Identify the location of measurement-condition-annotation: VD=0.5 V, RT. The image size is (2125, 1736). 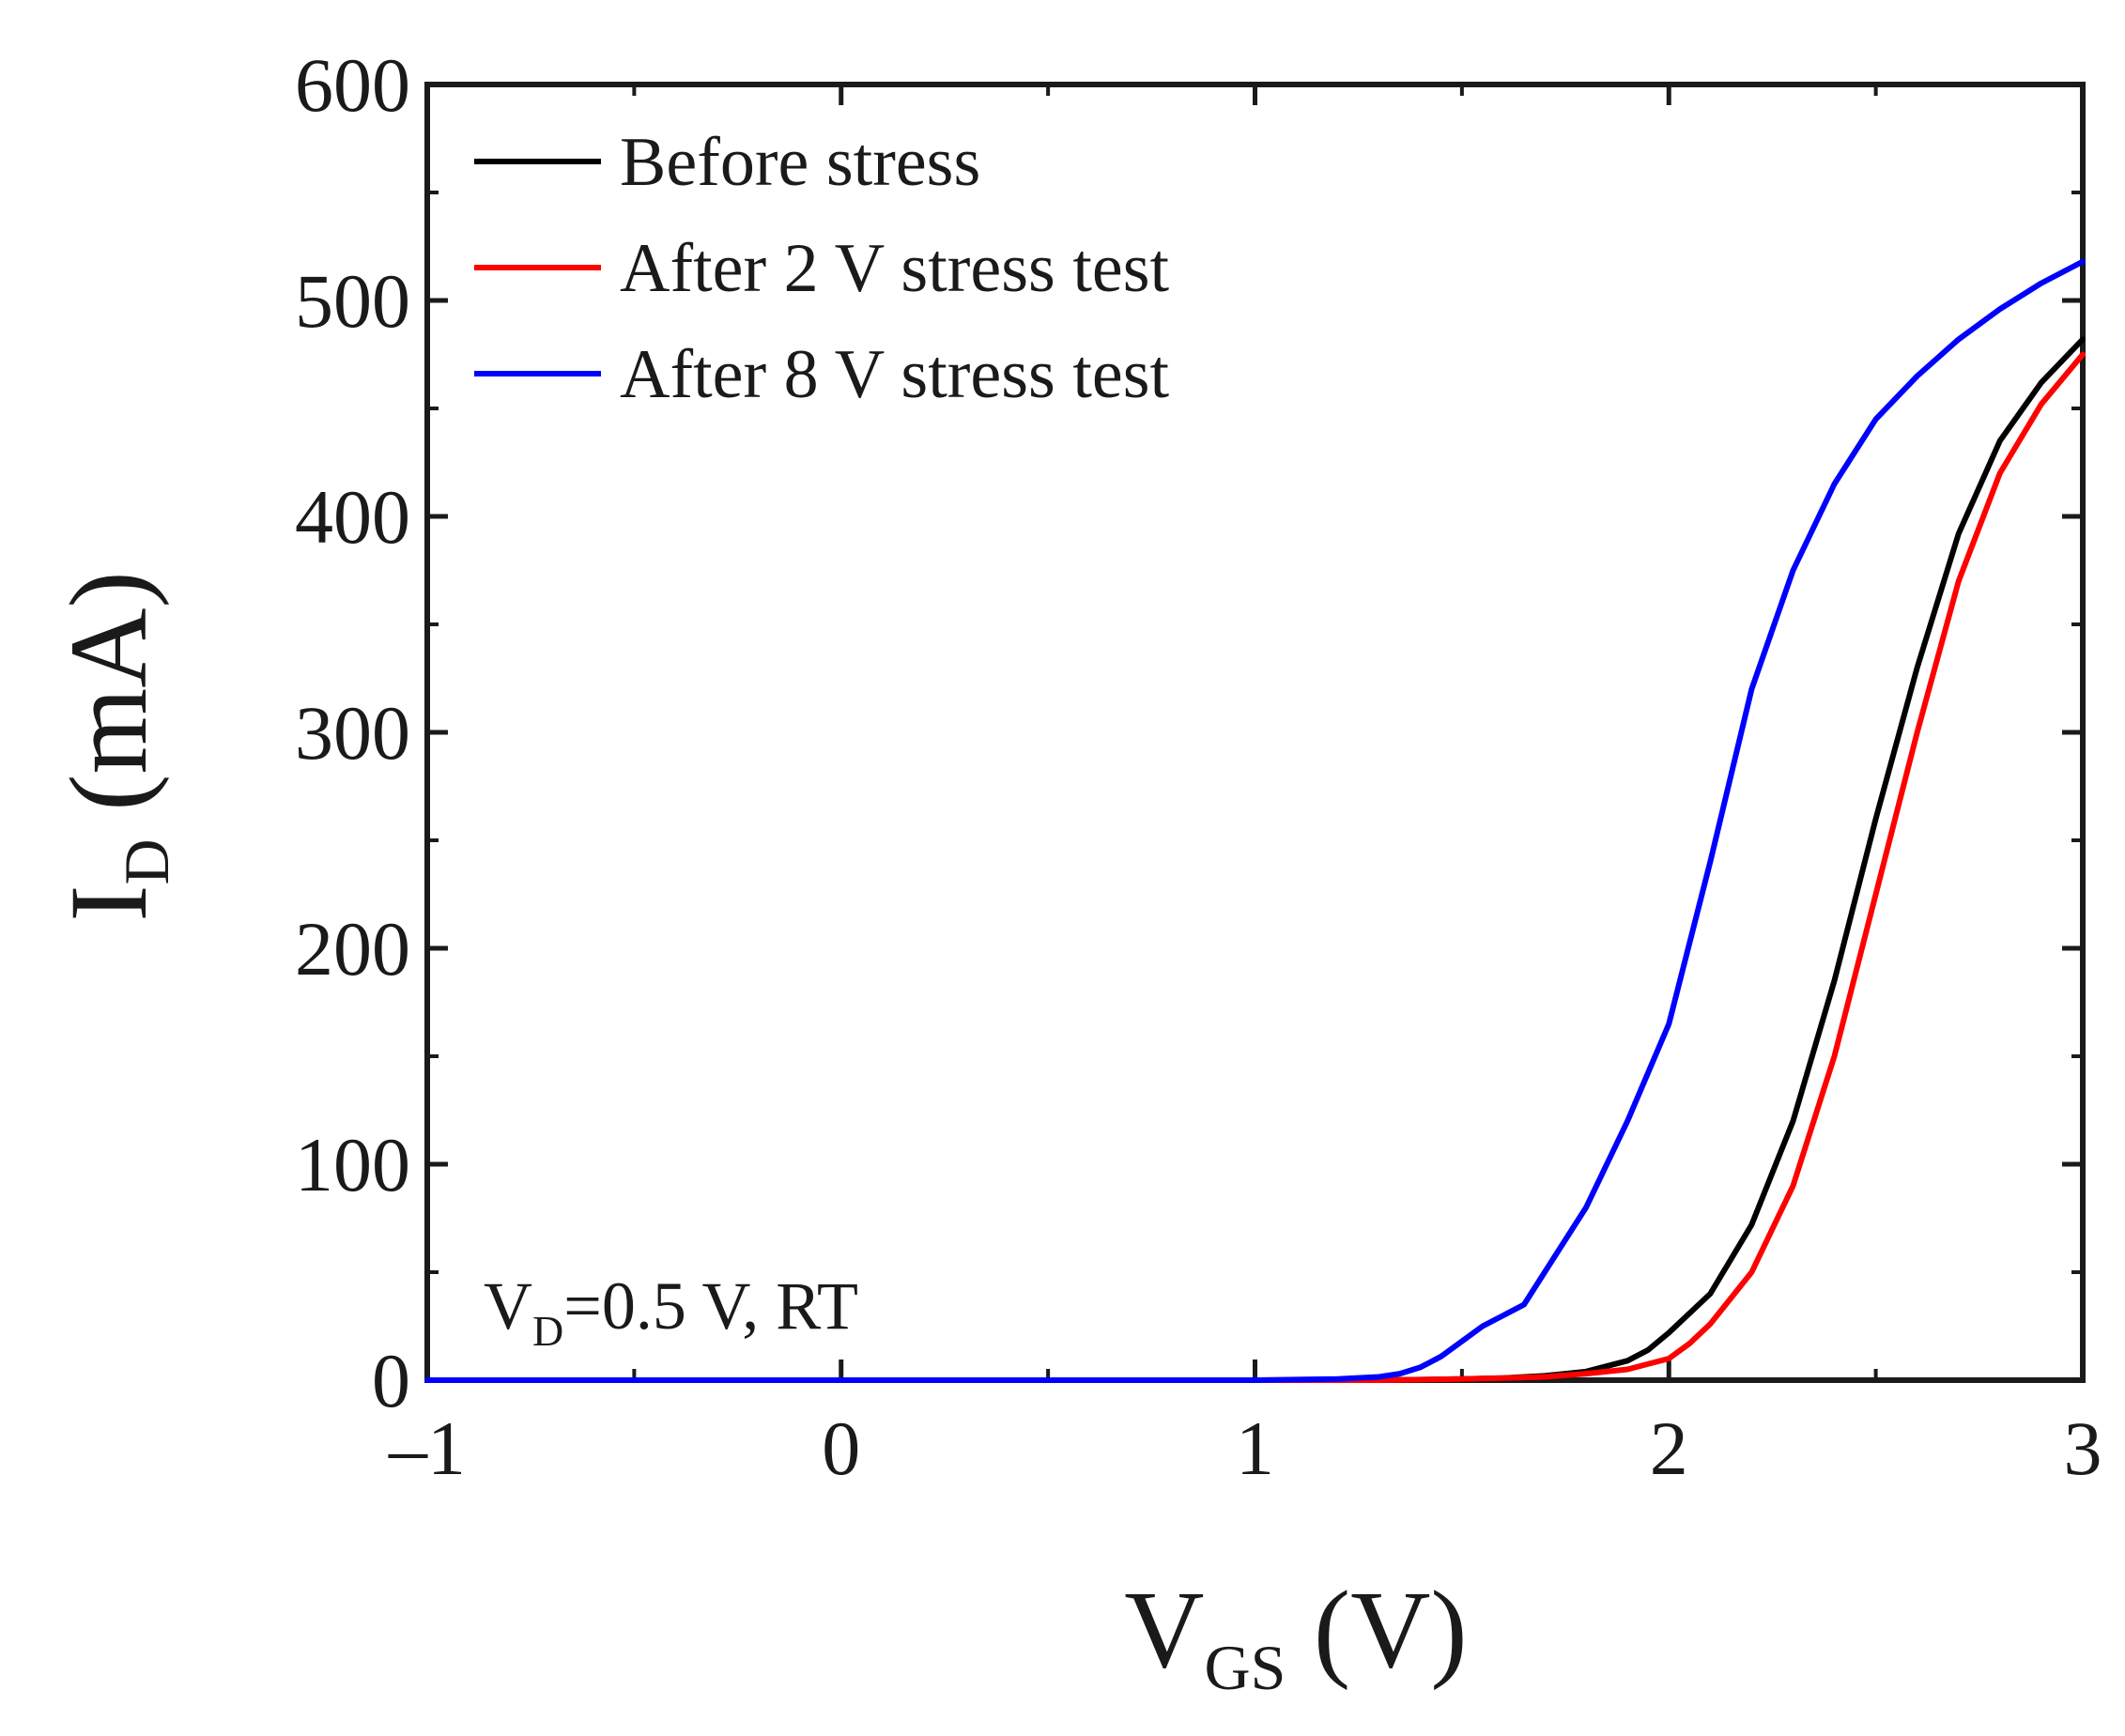
(671, 1311).